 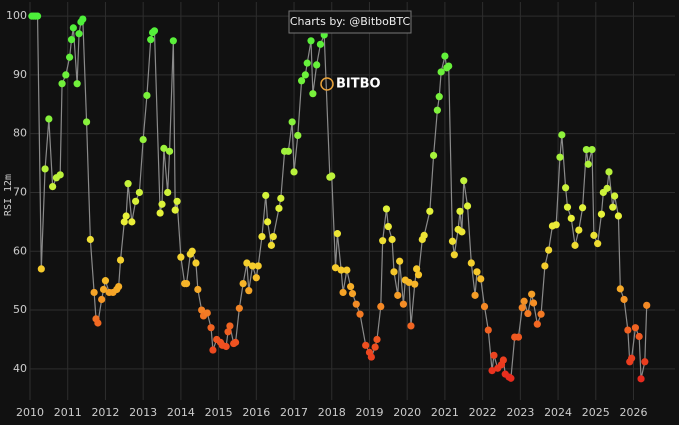 I want to click on x-tick-label: 2017, so click(x=294, y=412).